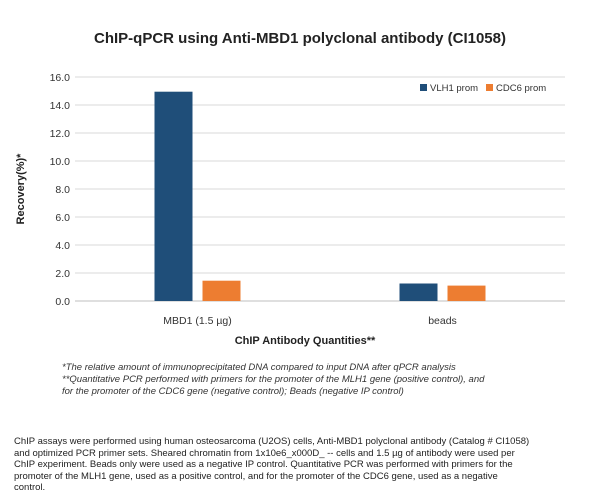 The image size is (600, 504). What do you see at coordinates (62, 246) in the screenshot?
I see `y-tick-label: 4.0` at bounding box center [62, 246].